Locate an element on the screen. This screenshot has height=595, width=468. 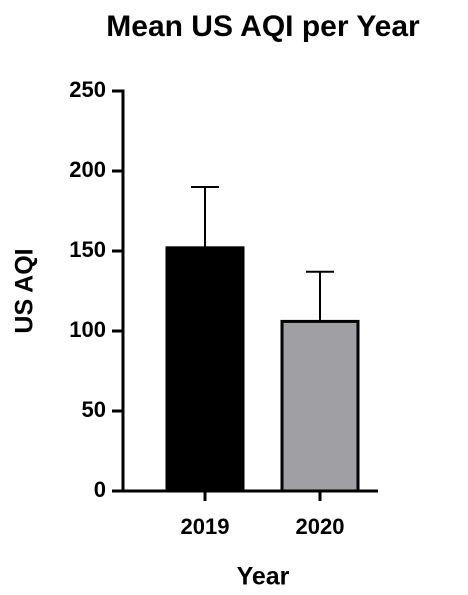
y-tick-label: 150 is located at coordinates (87, 249).